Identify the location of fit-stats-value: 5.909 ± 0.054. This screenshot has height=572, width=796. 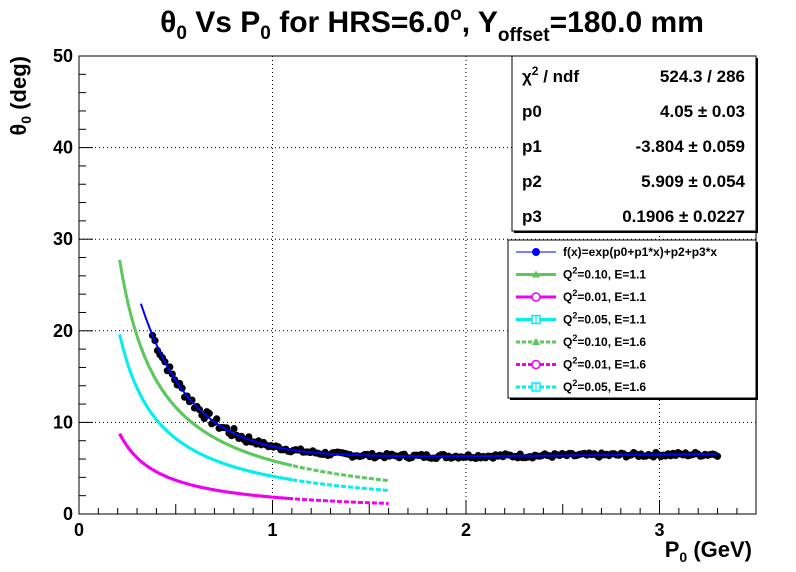
(693, 181).